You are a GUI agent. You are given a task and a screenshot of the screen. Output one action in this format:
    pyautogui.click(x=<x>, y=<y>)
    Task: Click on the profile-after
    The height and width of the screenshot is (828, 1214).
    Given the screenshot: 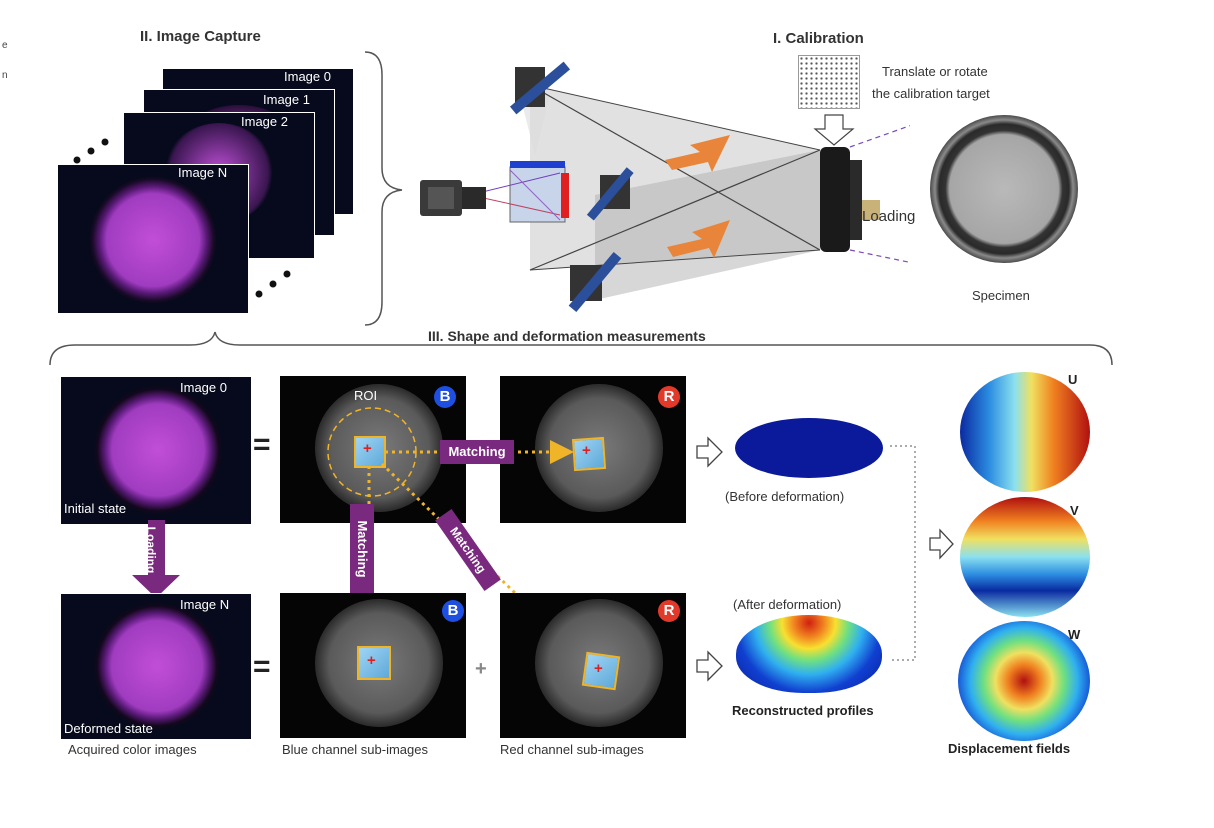 What is the action you would take?
    pyautogui.click(x=809, y=654)
    